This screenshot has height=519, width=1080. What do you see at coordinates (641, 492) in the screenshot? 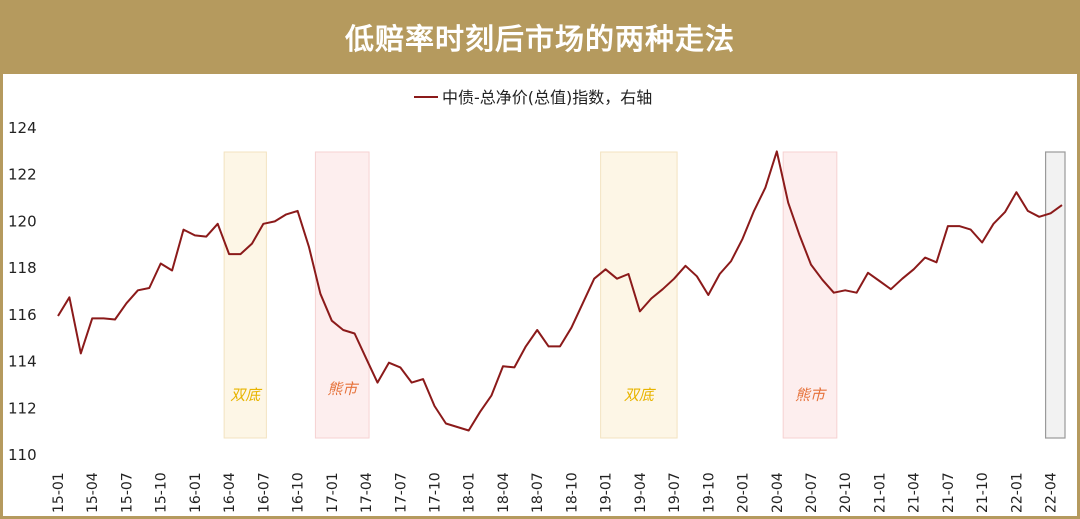
I see `x-tick-label: 19-04` at bounding box center [641, 492].